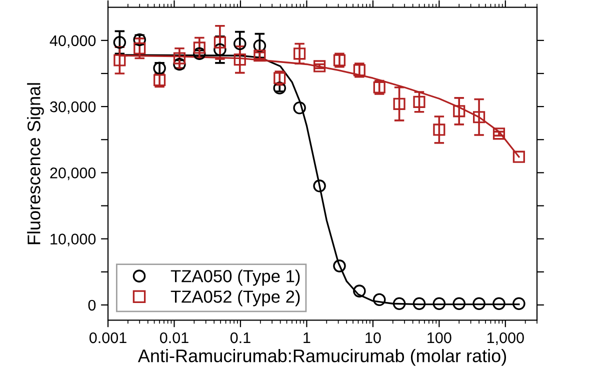  I want to click on y-tick-label: 30,000, so click(73, 107).